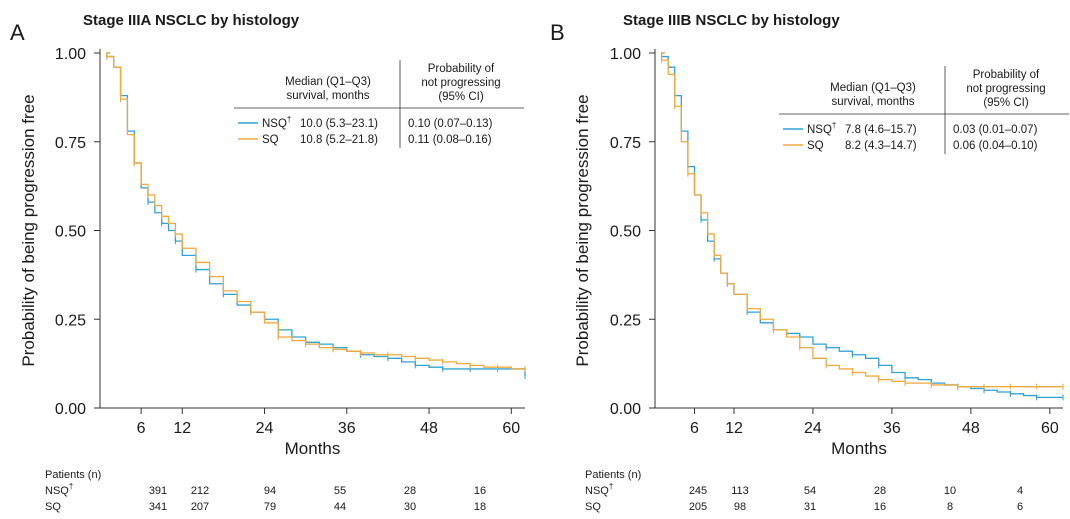  What do you see at coordinates (480, 507) in the screenshot?
I see `risk-value: 18` at bounding box center [480, 507].